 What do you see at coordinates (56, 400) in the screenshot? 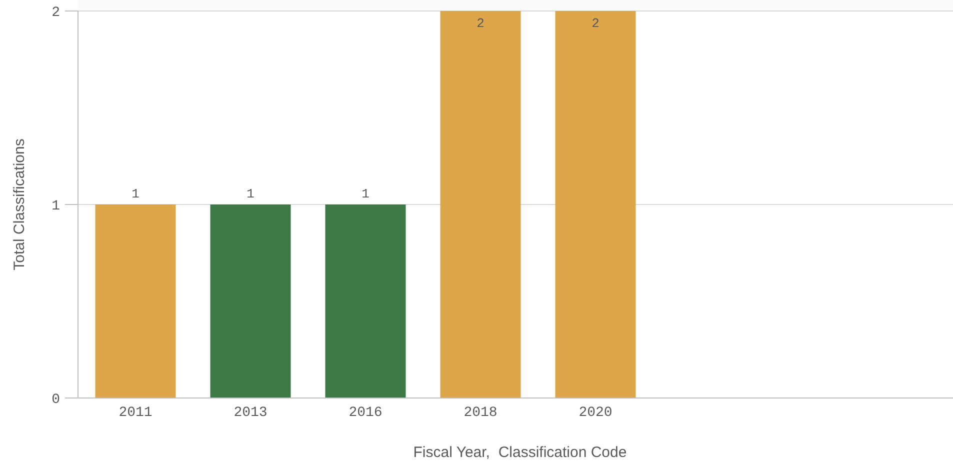
I see `y-tick-label: 0` at bounding box center [56, 400].